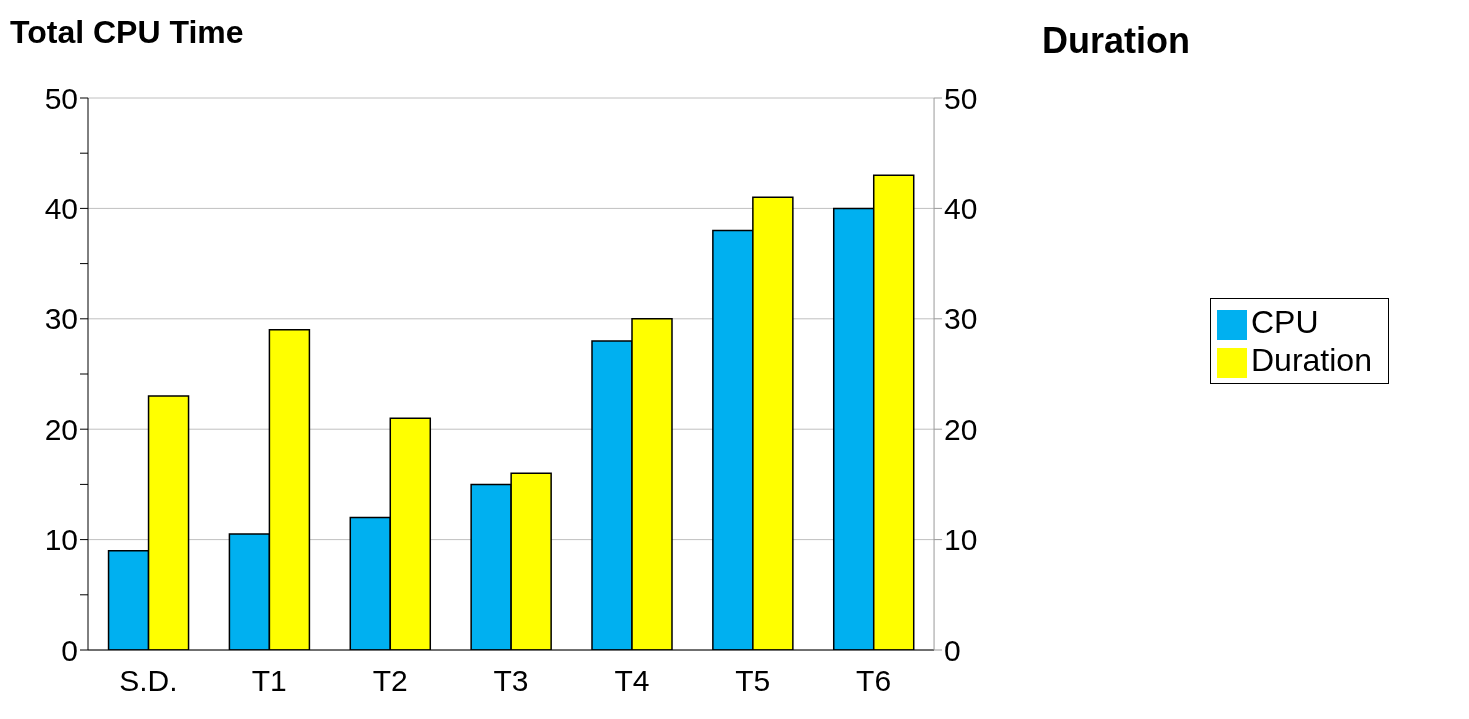  Describe the element at coordinates (61, 209) in the screenshot. I see `y-tick-label: 40` at that location.